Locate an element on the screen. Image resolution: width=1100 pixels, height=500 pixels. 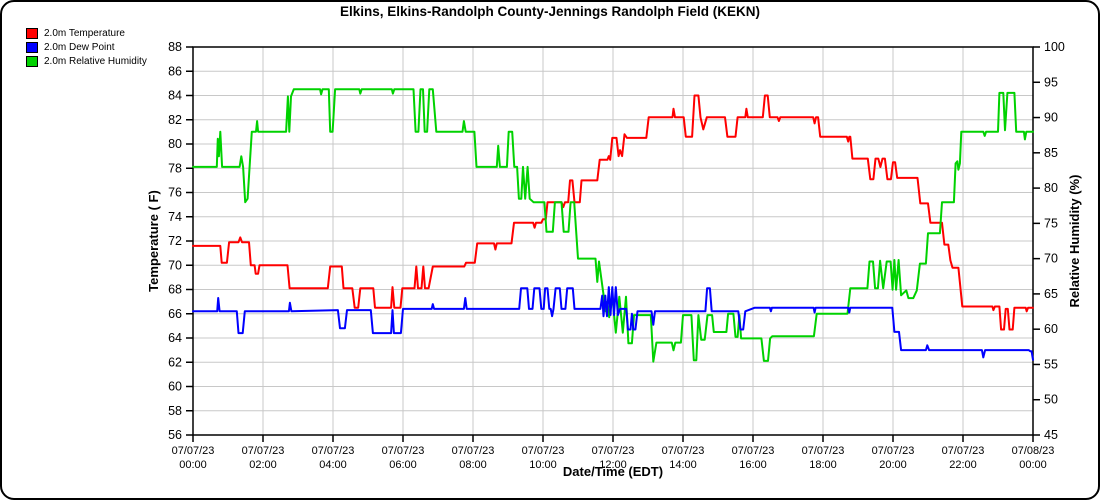
right-tick-label: 90 is located at coordinates (1051, 118).